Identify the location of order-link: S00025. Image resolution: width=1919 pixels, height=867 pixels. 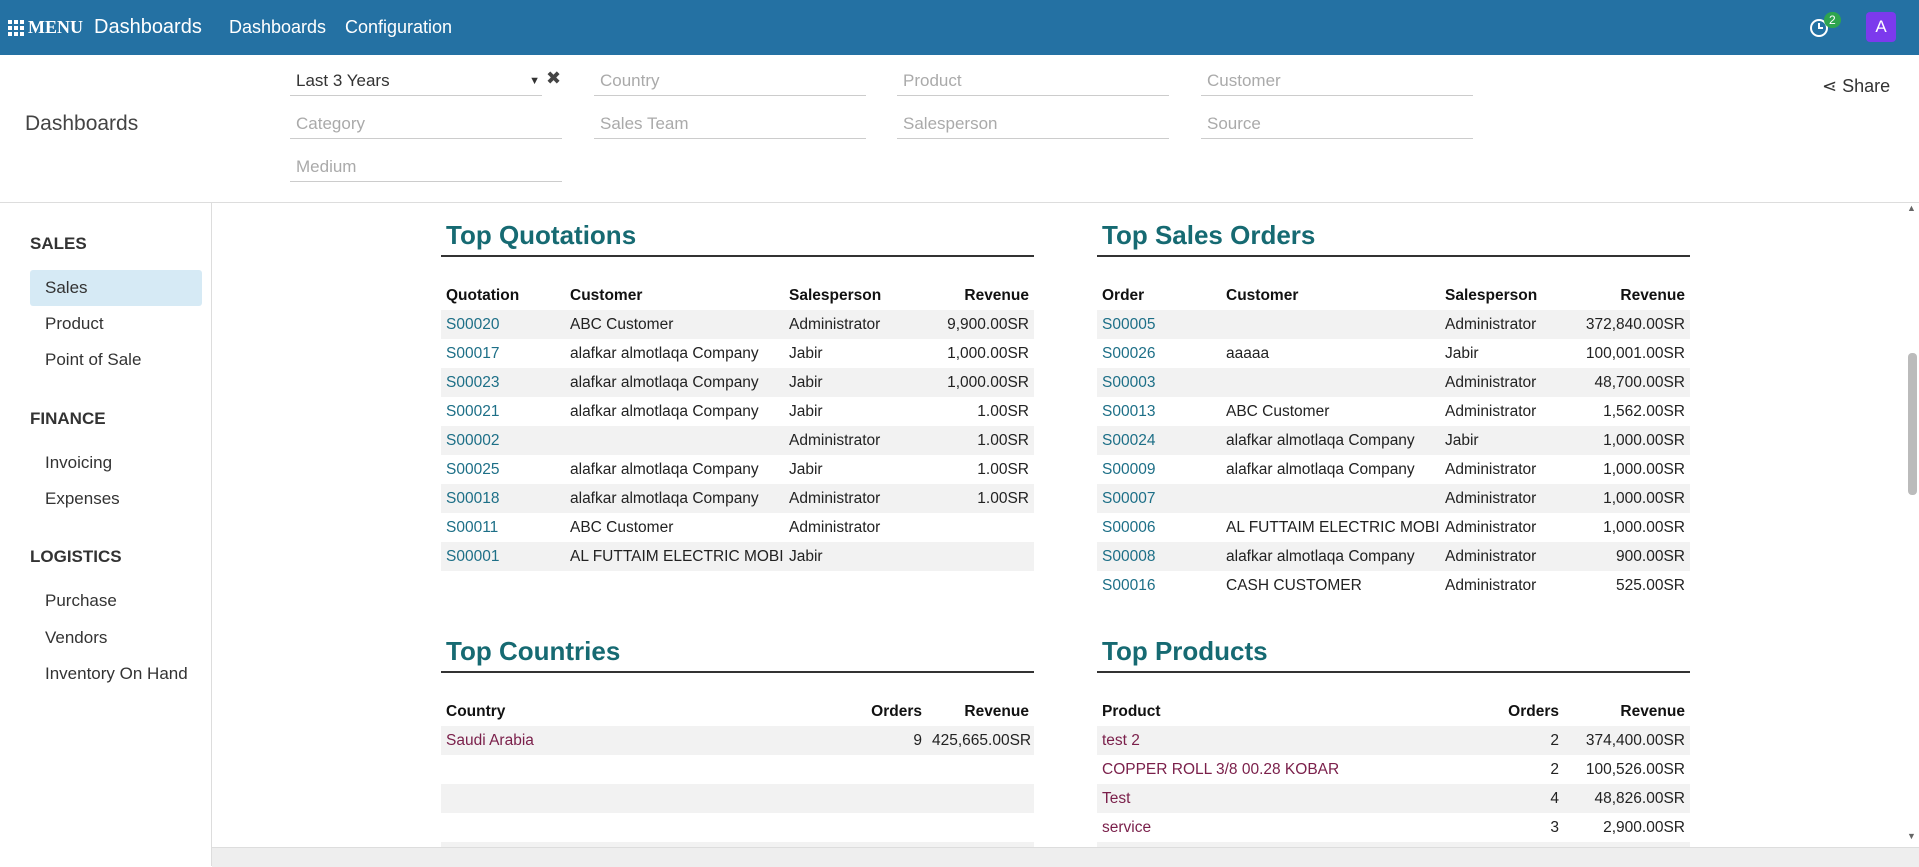
(472, 469).